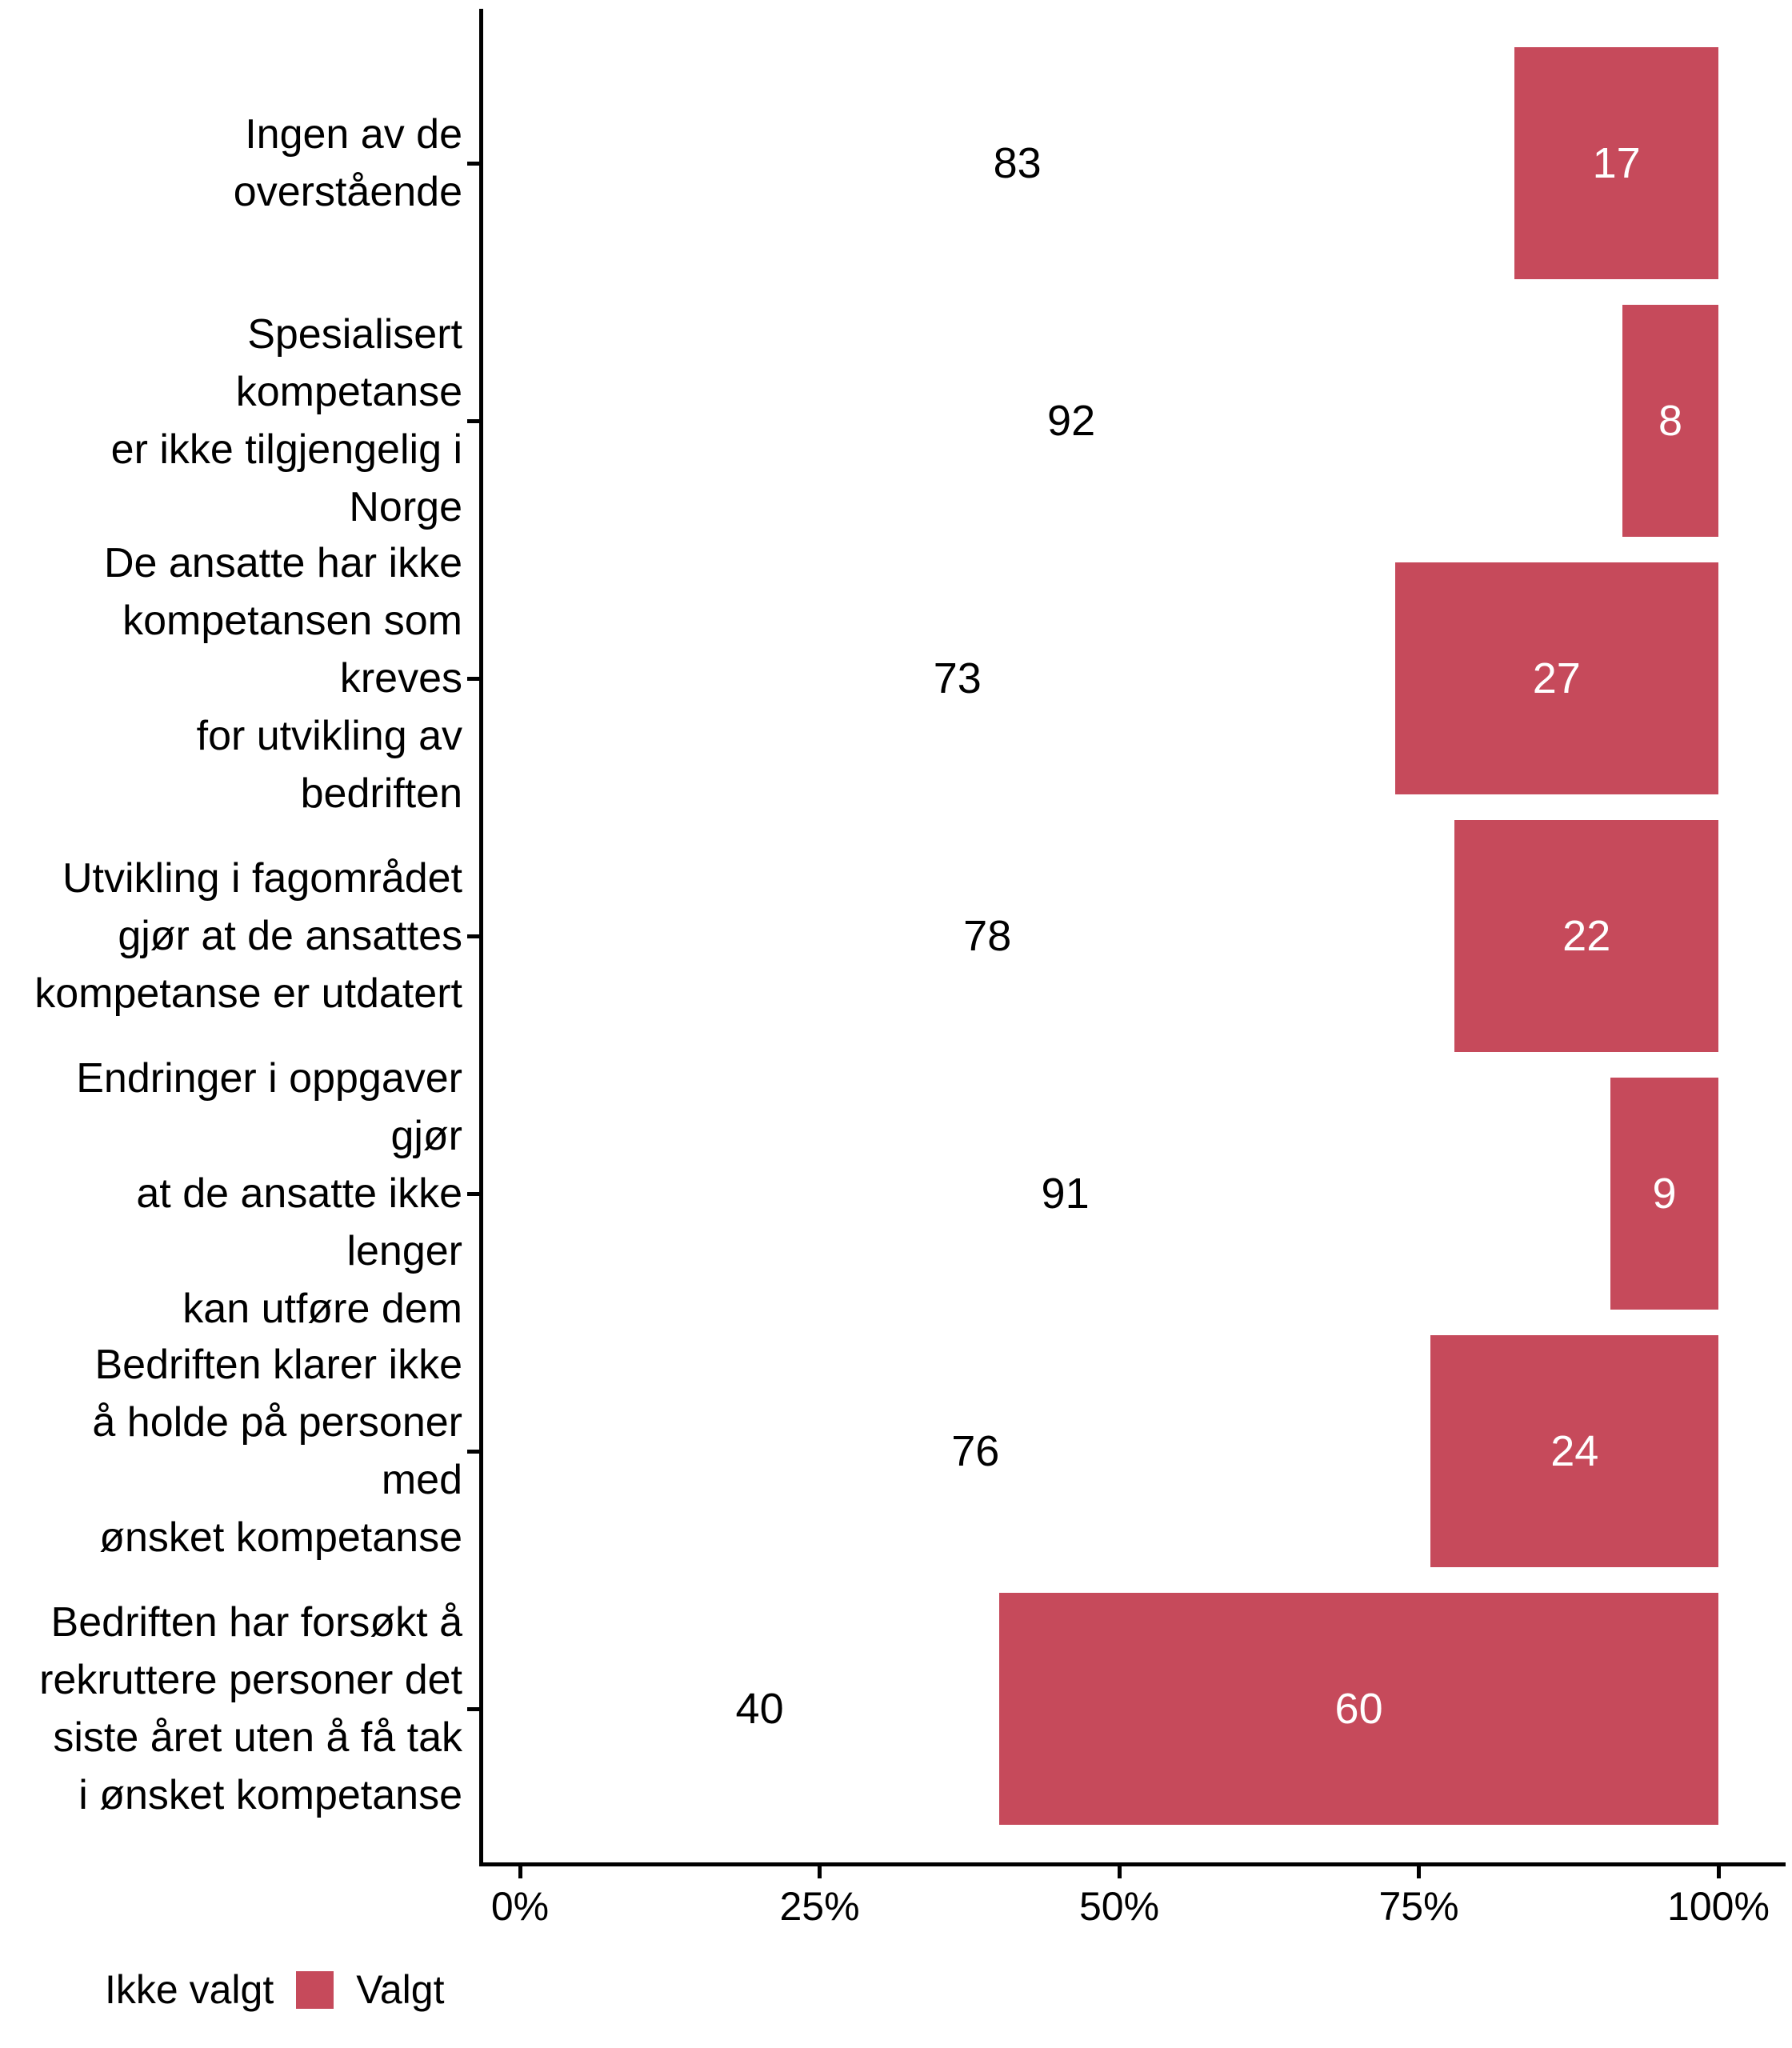 The width and height of the screenshot is (1792, 2048). Describe the element at coordinates (347, 163) in the screenshot. I see `category-label: Ingen av de overstående` at that location.